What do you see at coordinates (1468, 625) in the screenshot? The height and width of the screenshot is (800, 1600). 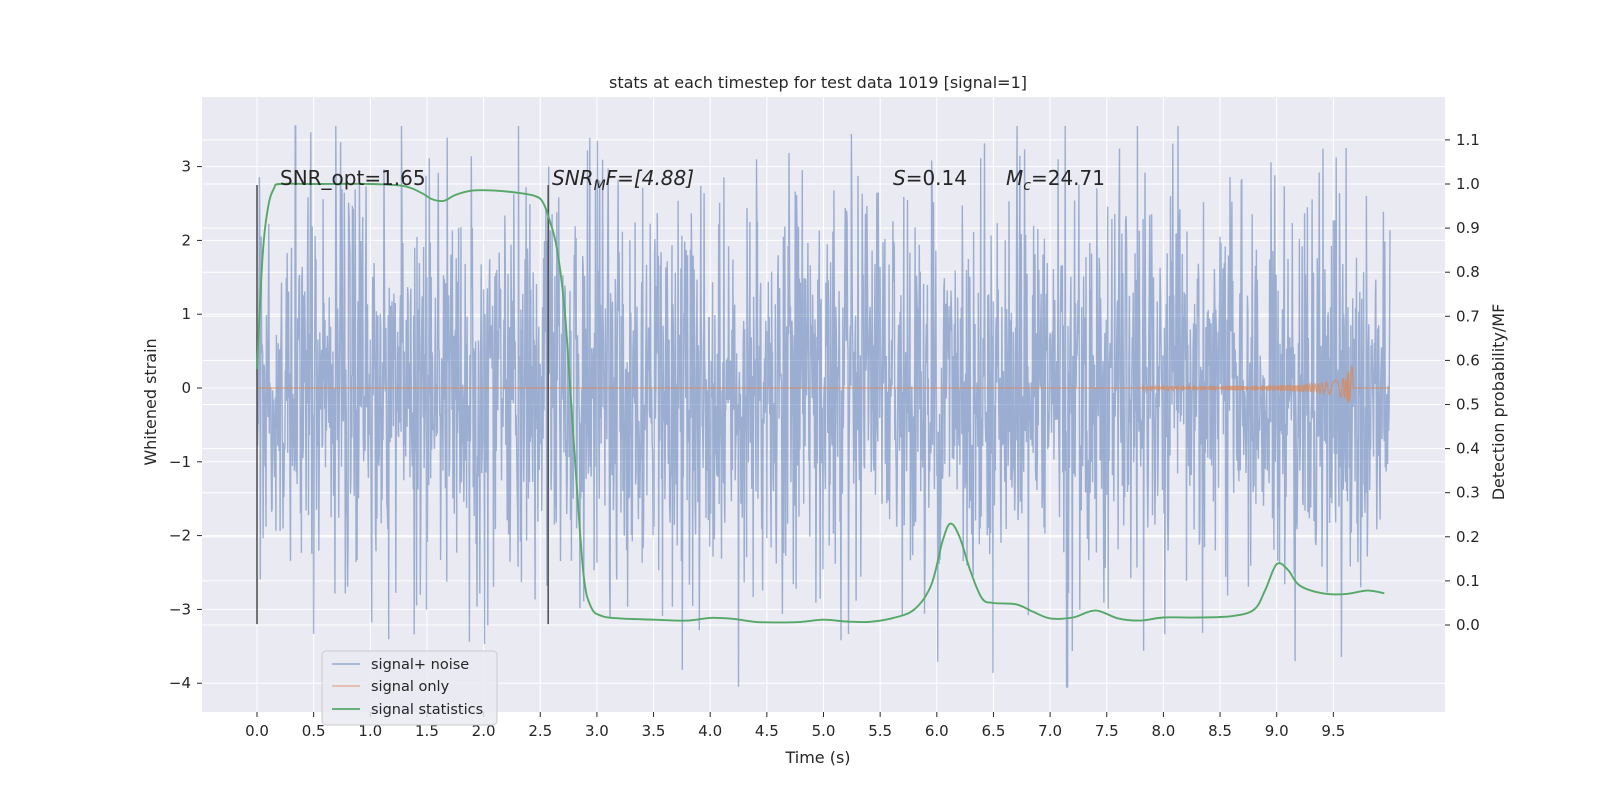 I see `y2-tick-label: 0.0` at bounding box center [1468, 625].